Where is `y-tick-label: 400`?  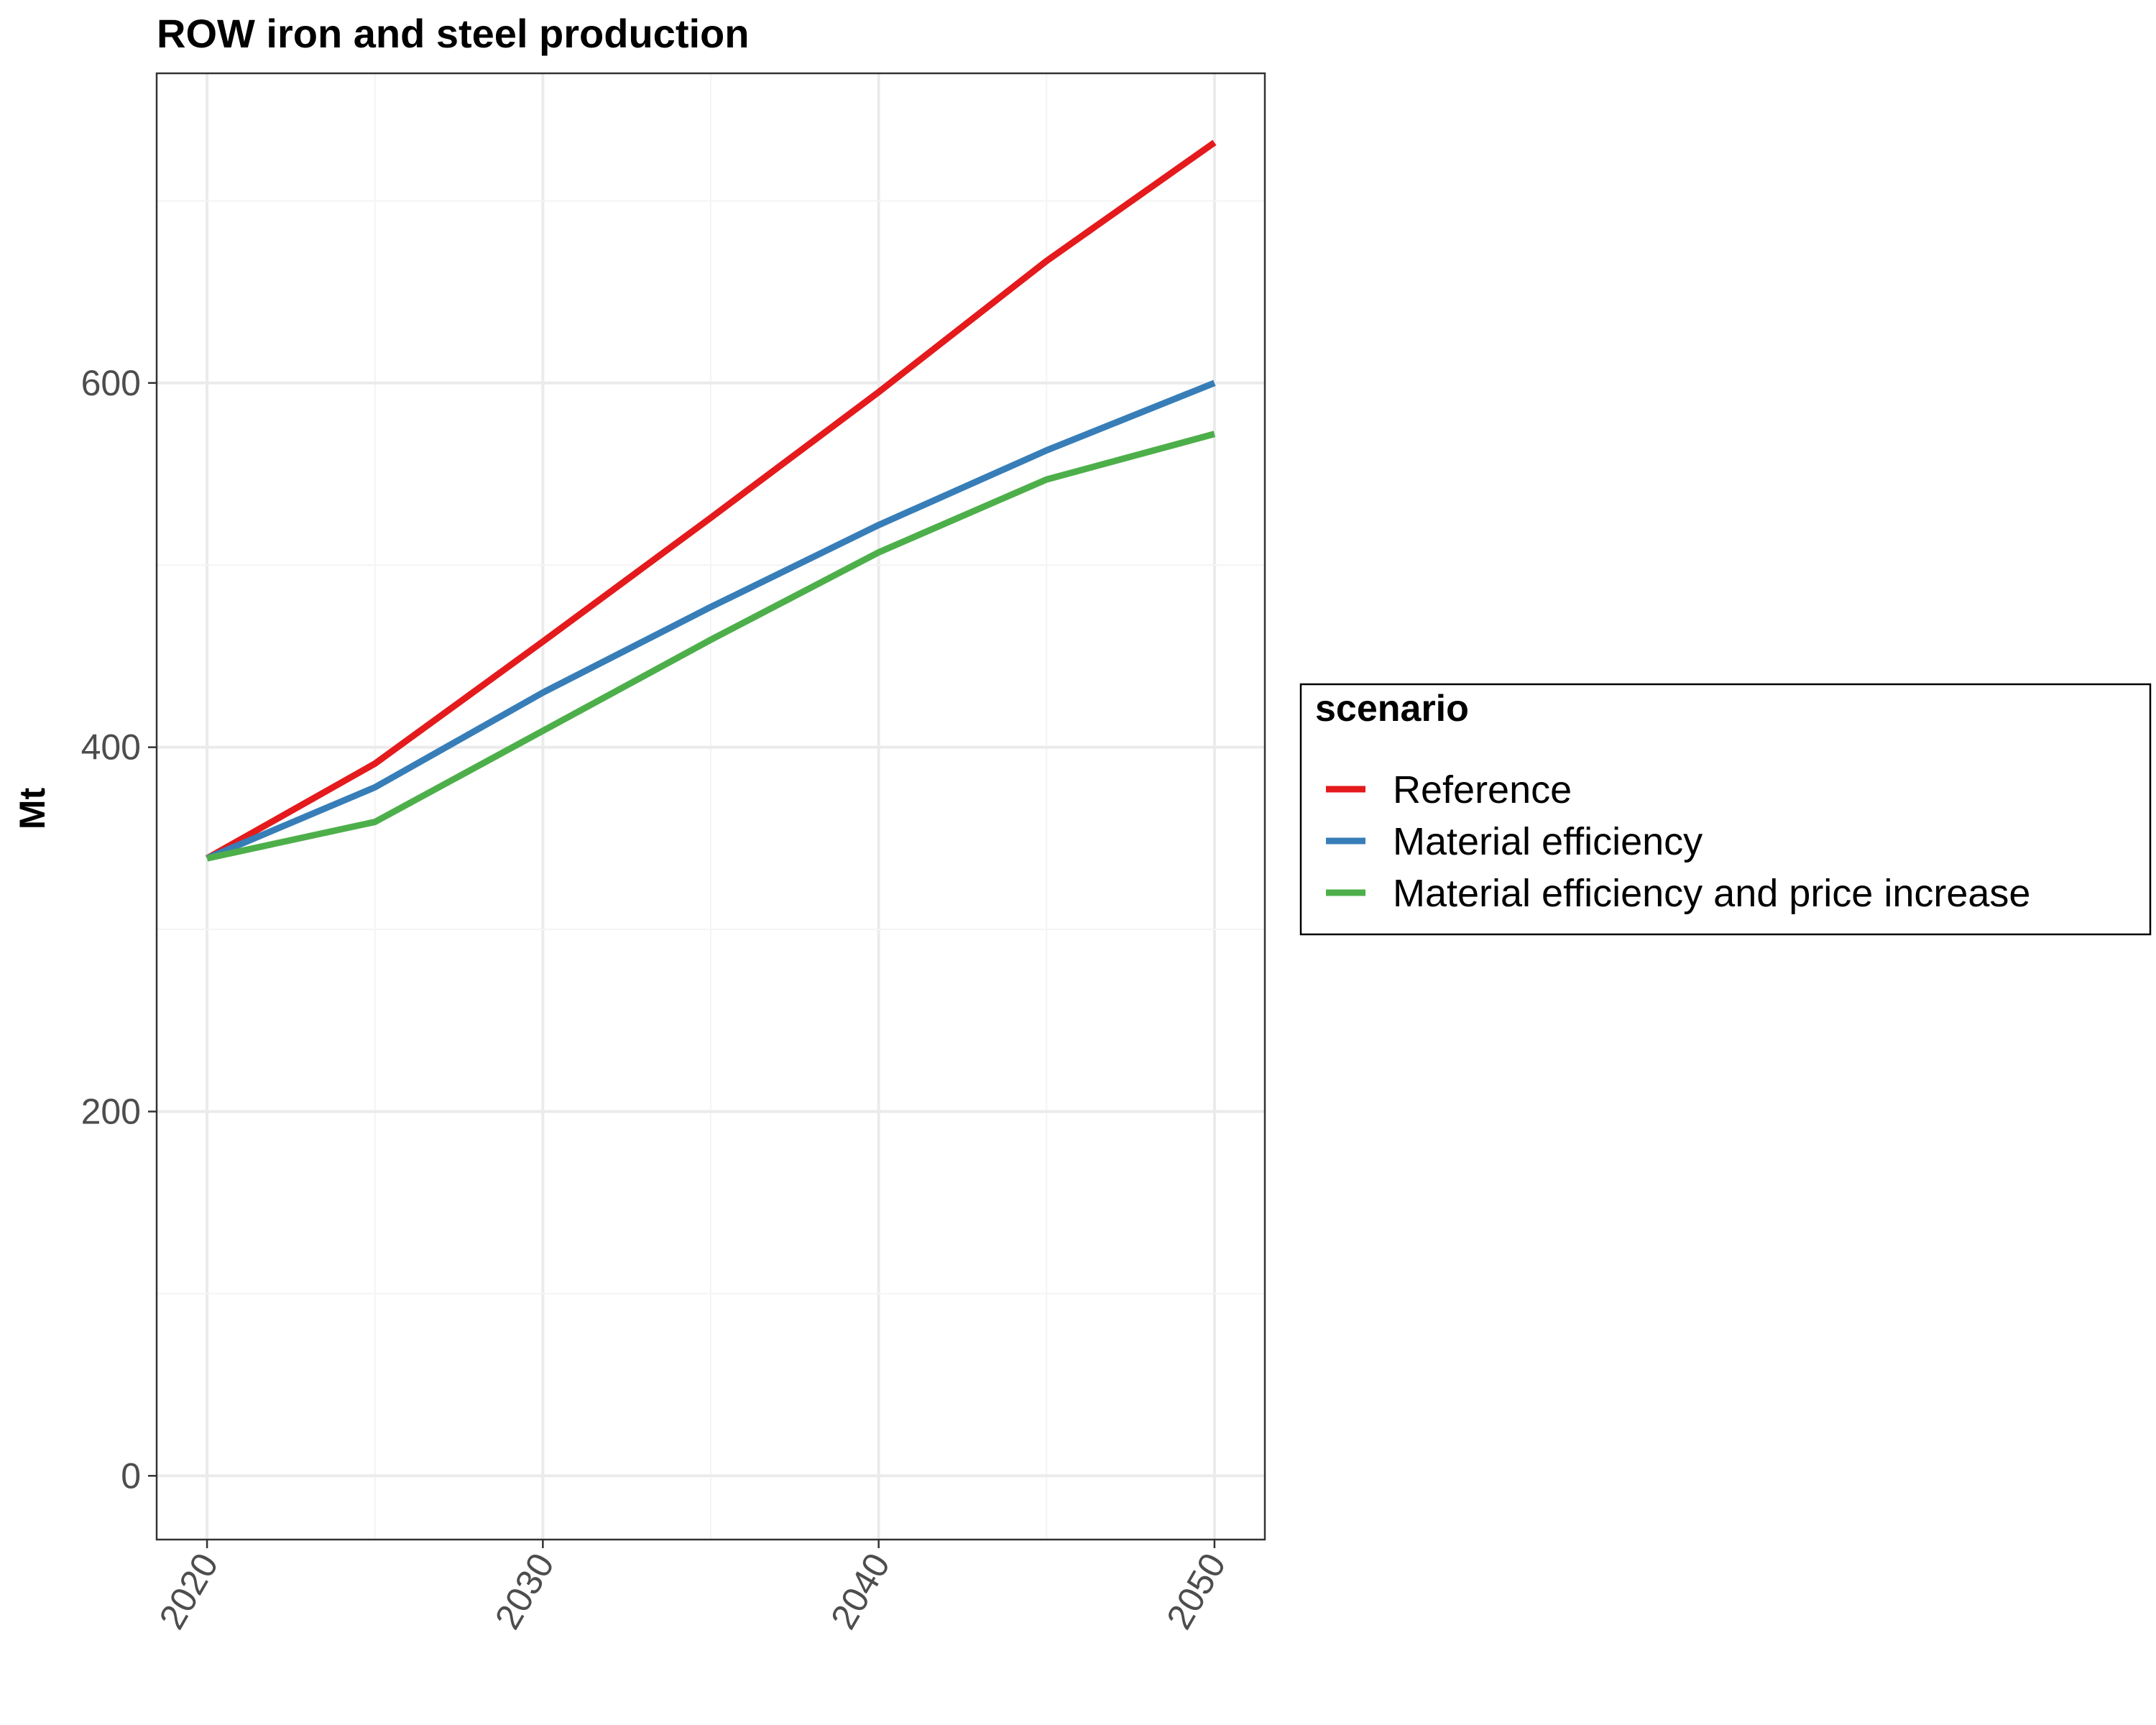 y-tick-label: 400 is located at coordinates (111, 747).